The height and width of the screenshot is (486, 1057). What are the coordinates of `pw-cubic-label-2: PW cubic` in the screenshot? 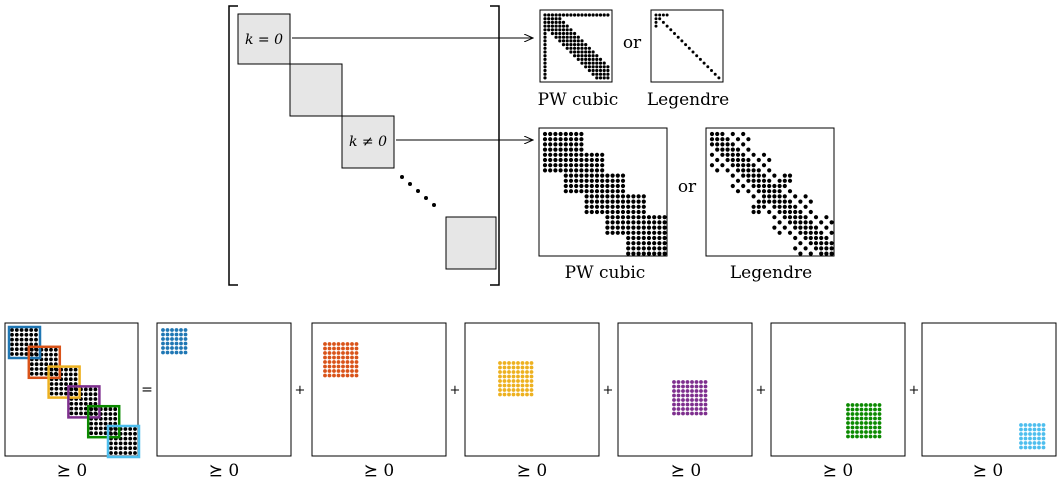 It's located at (605, 273).